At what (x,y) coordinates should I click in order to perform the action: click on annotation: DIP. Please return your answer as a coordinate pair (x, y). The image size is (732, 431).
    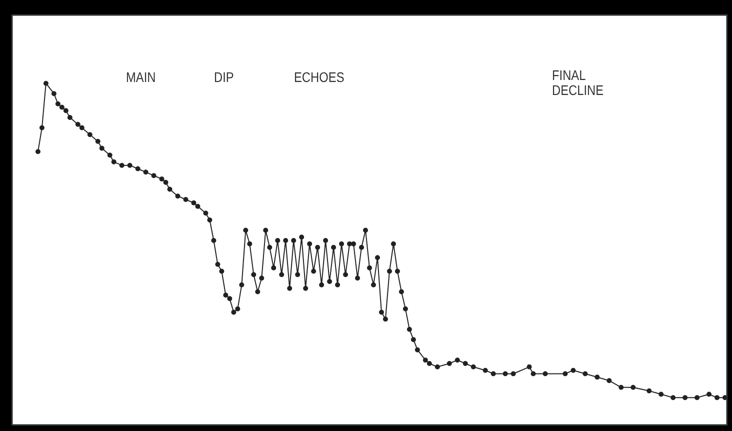
    Looking at the image, I should click on (224, 77).